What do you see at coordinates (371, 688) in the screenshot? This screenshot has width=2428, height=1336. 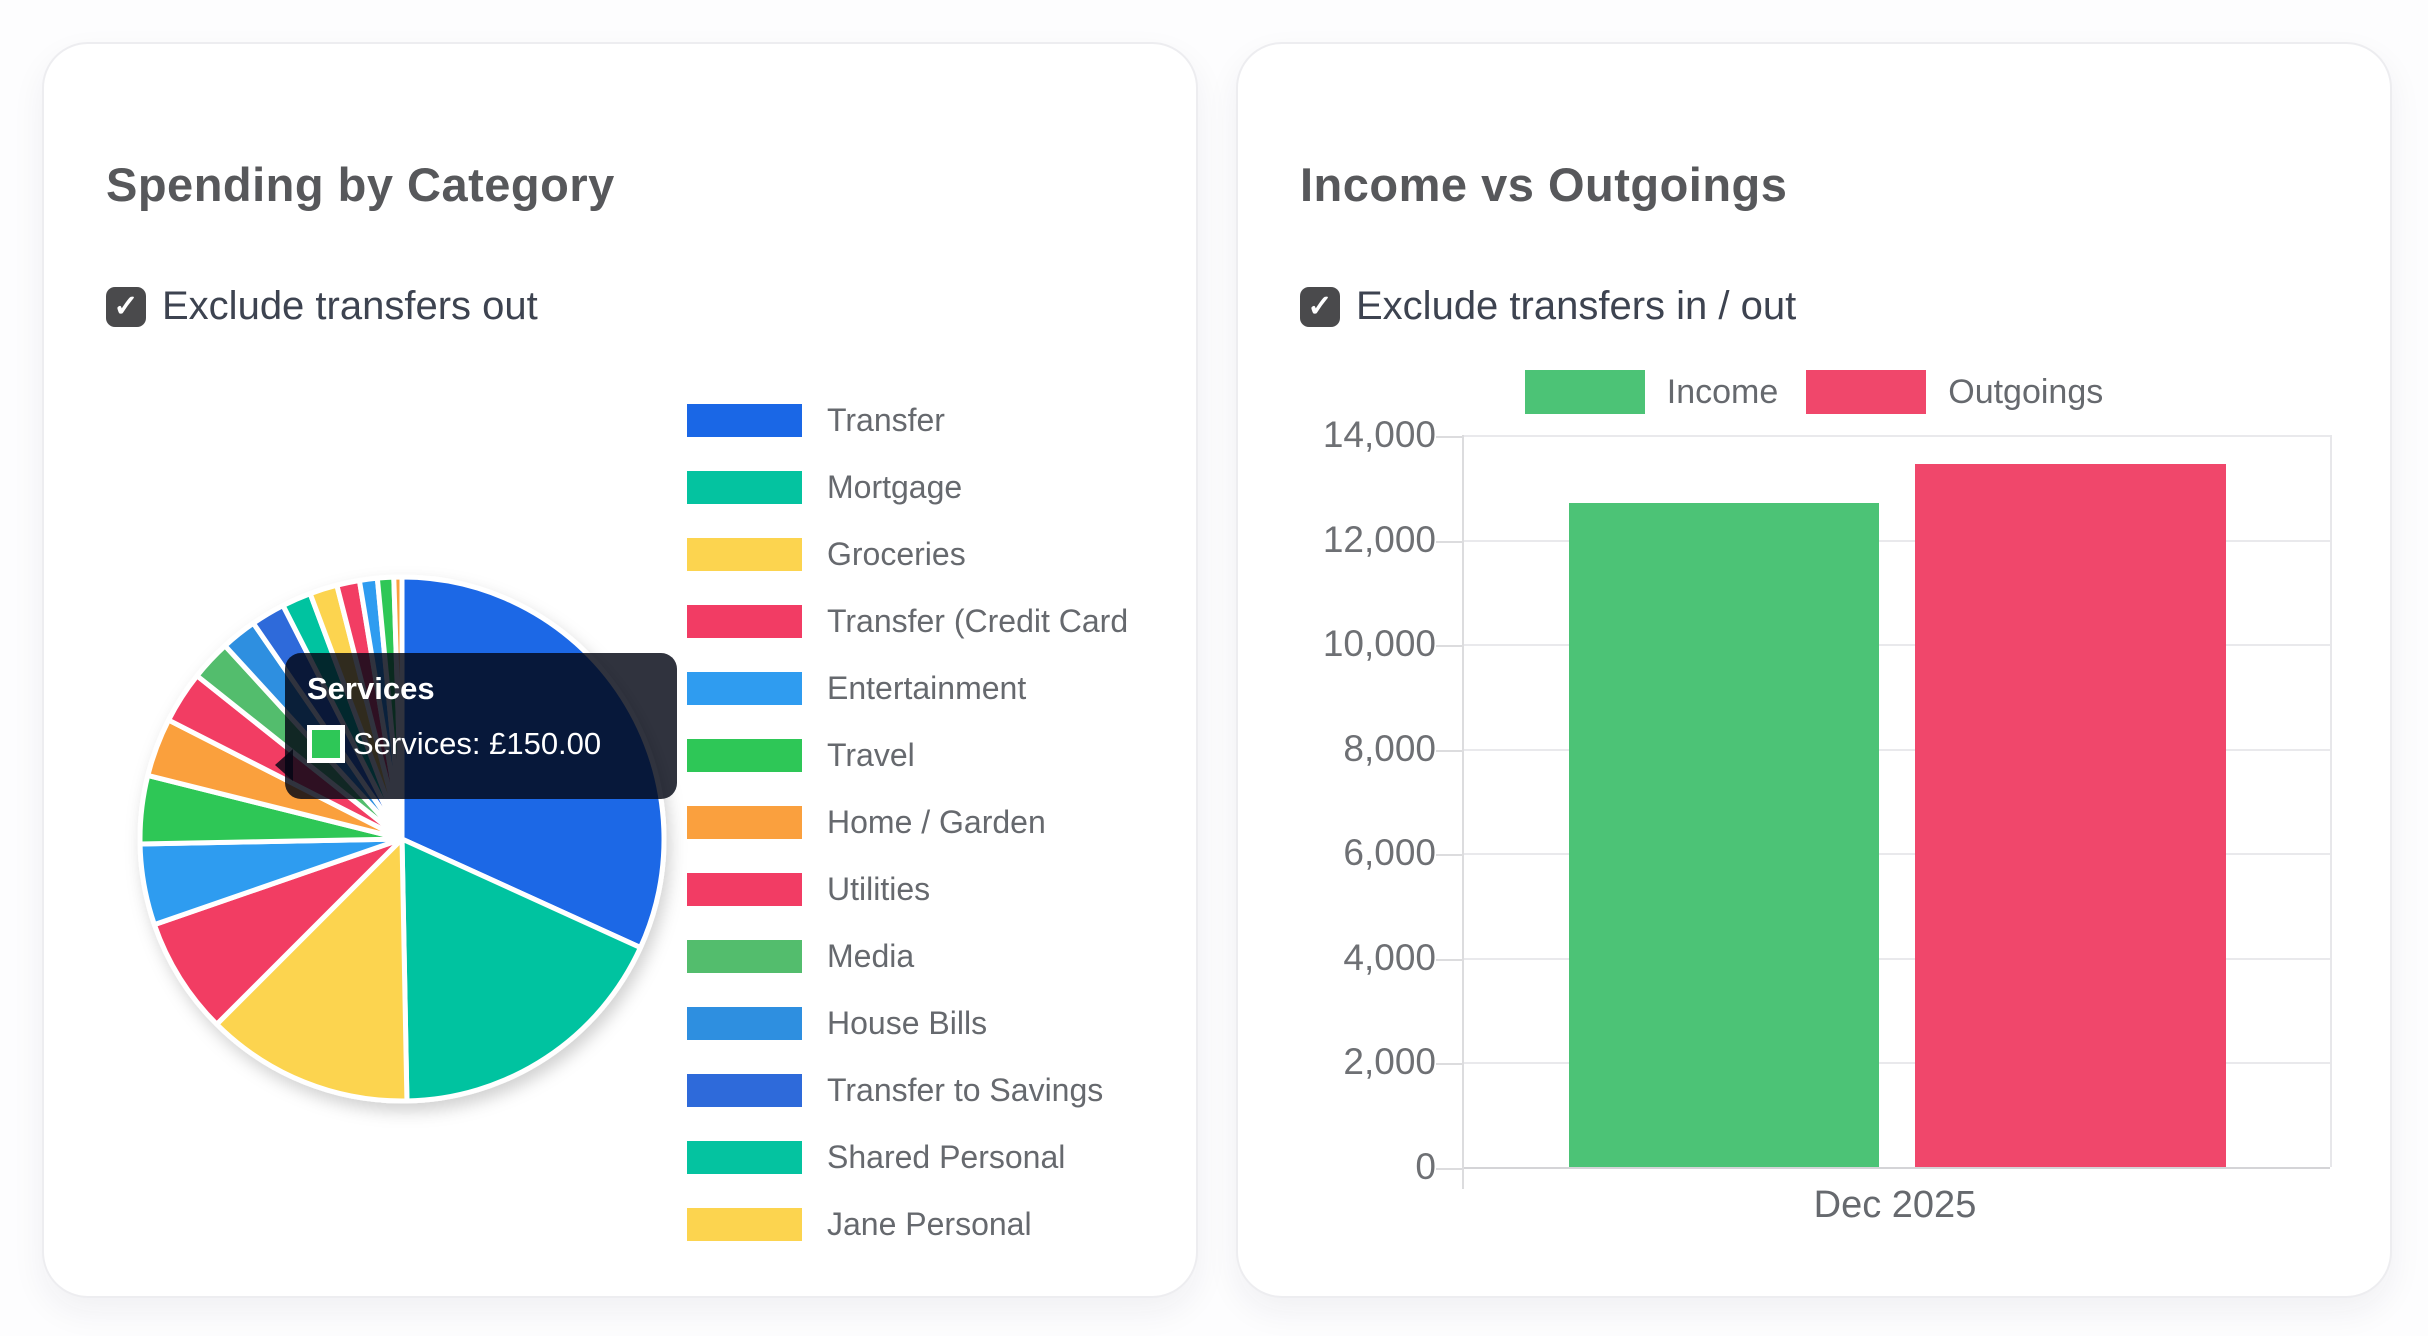 I see `tooltip-title: Services` at bounding box center [371, 688].